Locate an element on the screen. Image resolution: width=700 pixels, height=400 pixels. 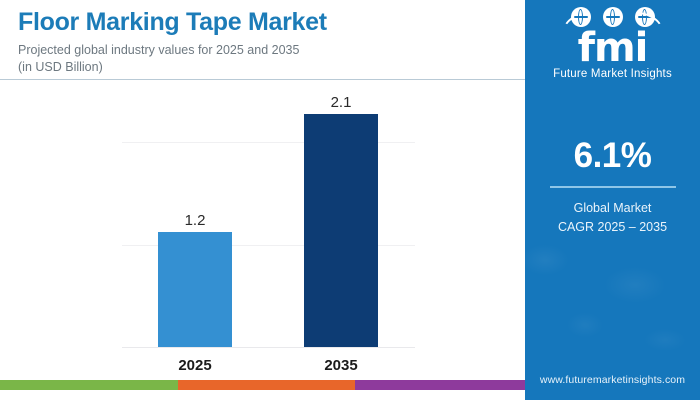
gridline-upper is located at coordinates (268, 142).